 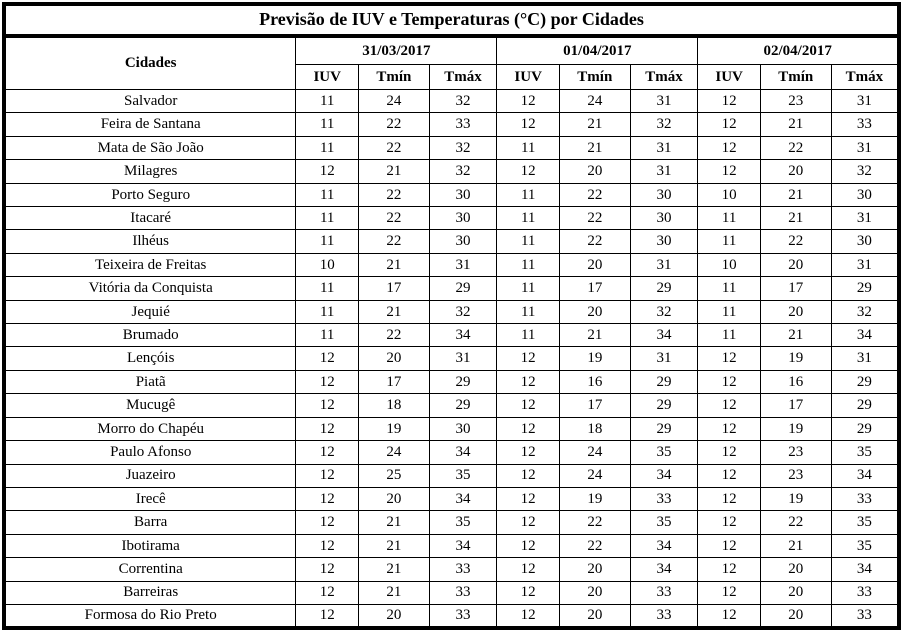 What do you see at coordinates (451, 546) in the screenshot?
I see `table-row: Ibotirama 12 21 34 12 22 34 12 21 35` at bounding box center [451, 546].